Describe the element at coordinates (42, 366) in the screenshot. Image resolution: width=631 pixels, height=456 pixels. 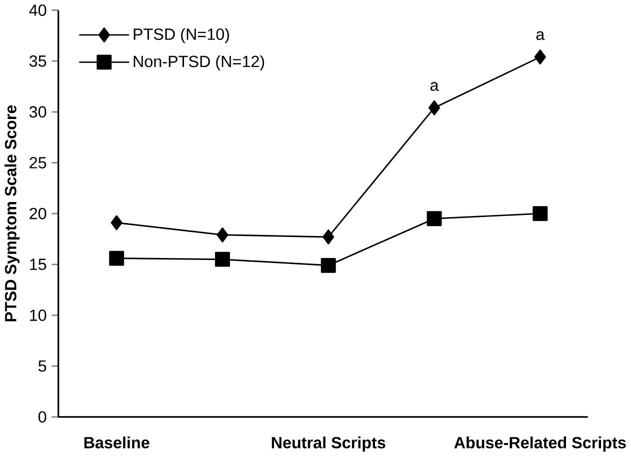
I see `y-tick-label: 5` at that location.